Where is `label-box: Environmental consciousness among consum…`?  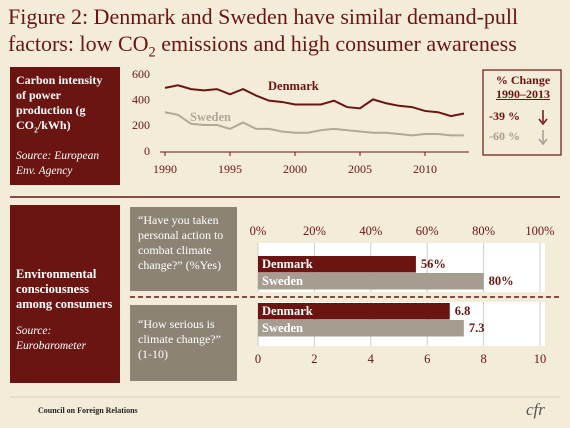
label-box: Environmental consciousness among consum… is located at coordinates (65, 294).